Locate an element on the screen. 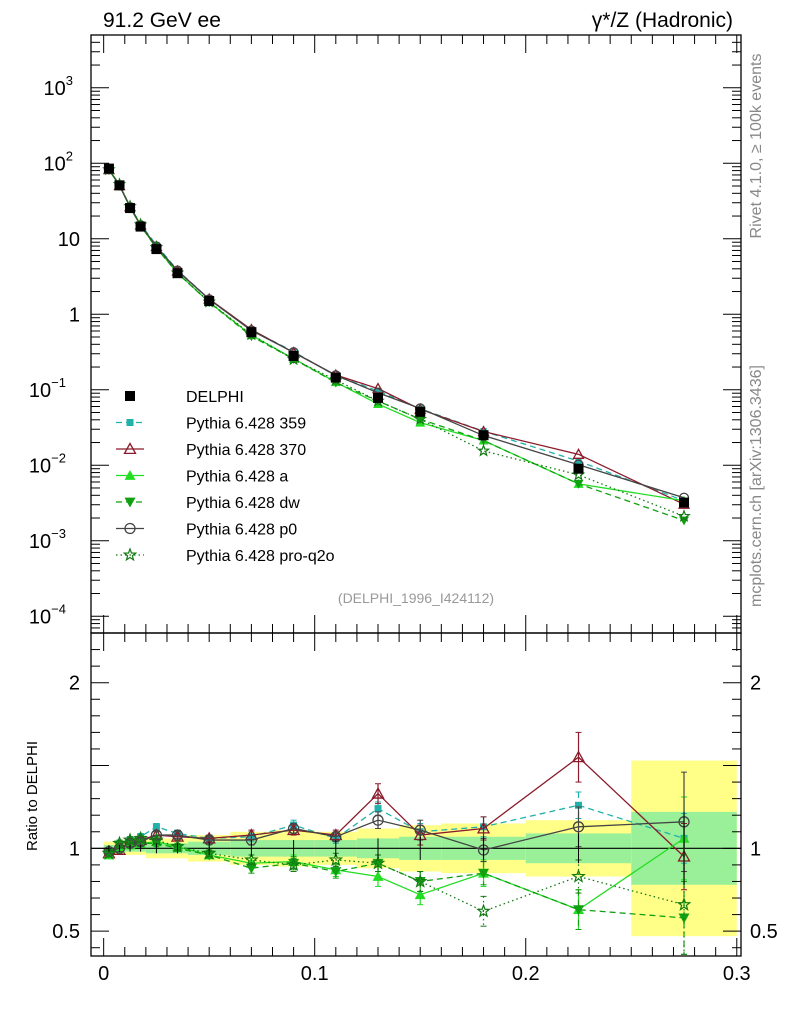  legend-entry-1: Pythia 6.428 359 is located at coordinates (211, 424).